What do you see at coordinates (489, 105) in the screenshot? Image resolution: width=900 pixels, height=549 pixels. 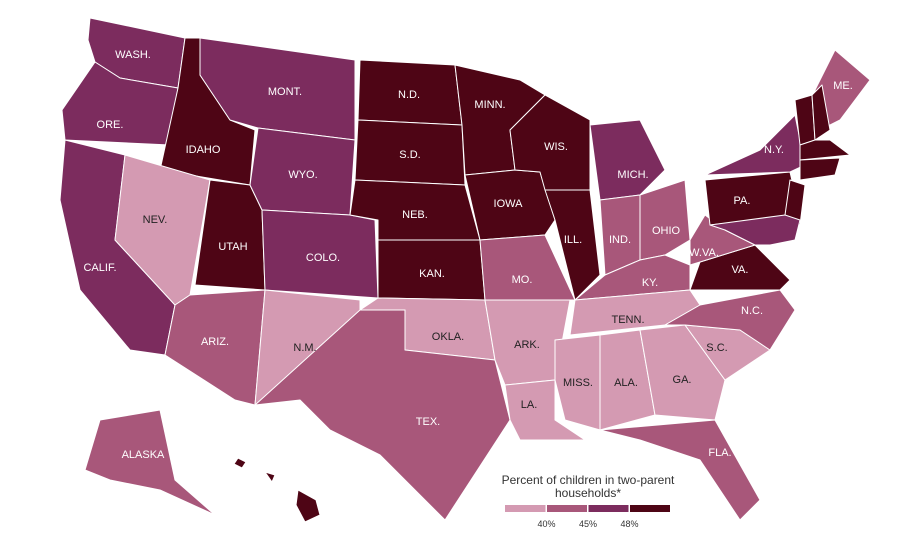 I see `state-label: MINN.` at bounding box center [489, 105].